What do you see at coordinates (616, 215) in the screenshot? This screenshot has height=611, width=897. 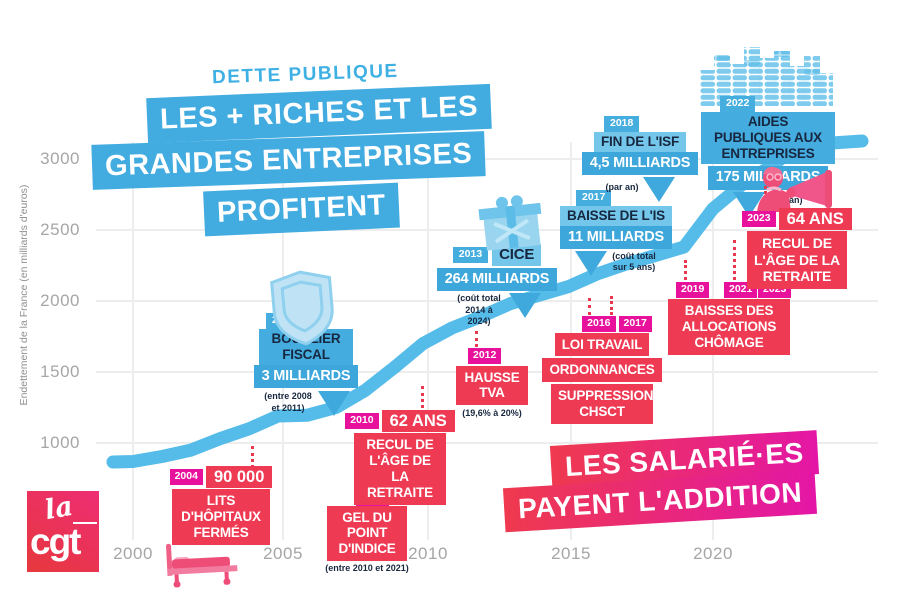 I see `measure-title: BAISSE DE L'IS` at bounding box center [616, 215].